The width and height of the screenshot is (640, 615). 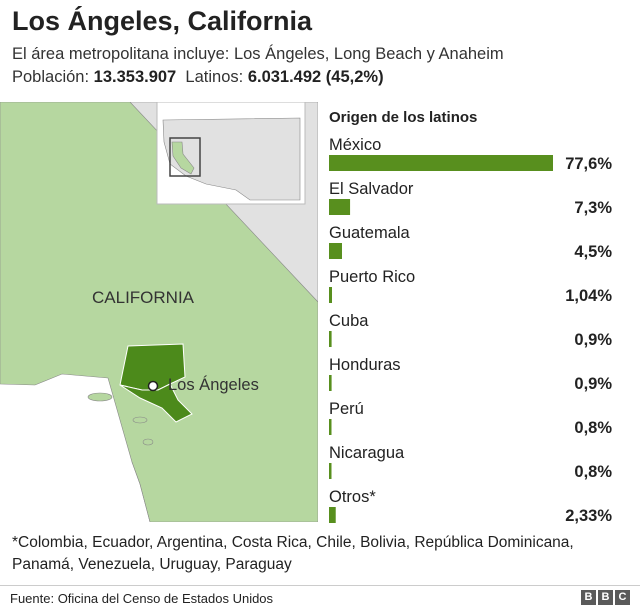 I want to click on value-label: 7,3%, so click(x=593, y=208).